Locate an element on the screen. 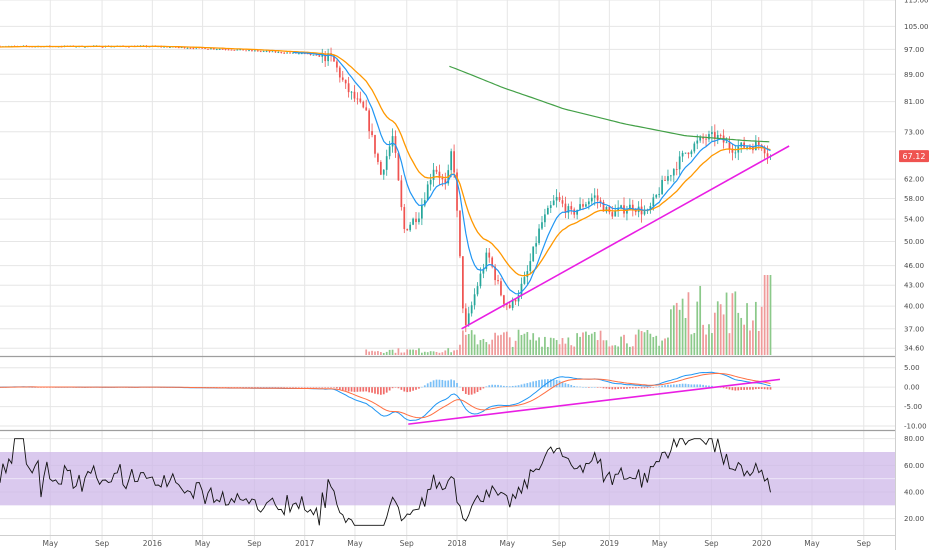 The height and width of the screenshot is (550, 932). price-tick-label: 50.00 is located at coordinates (914, 242).